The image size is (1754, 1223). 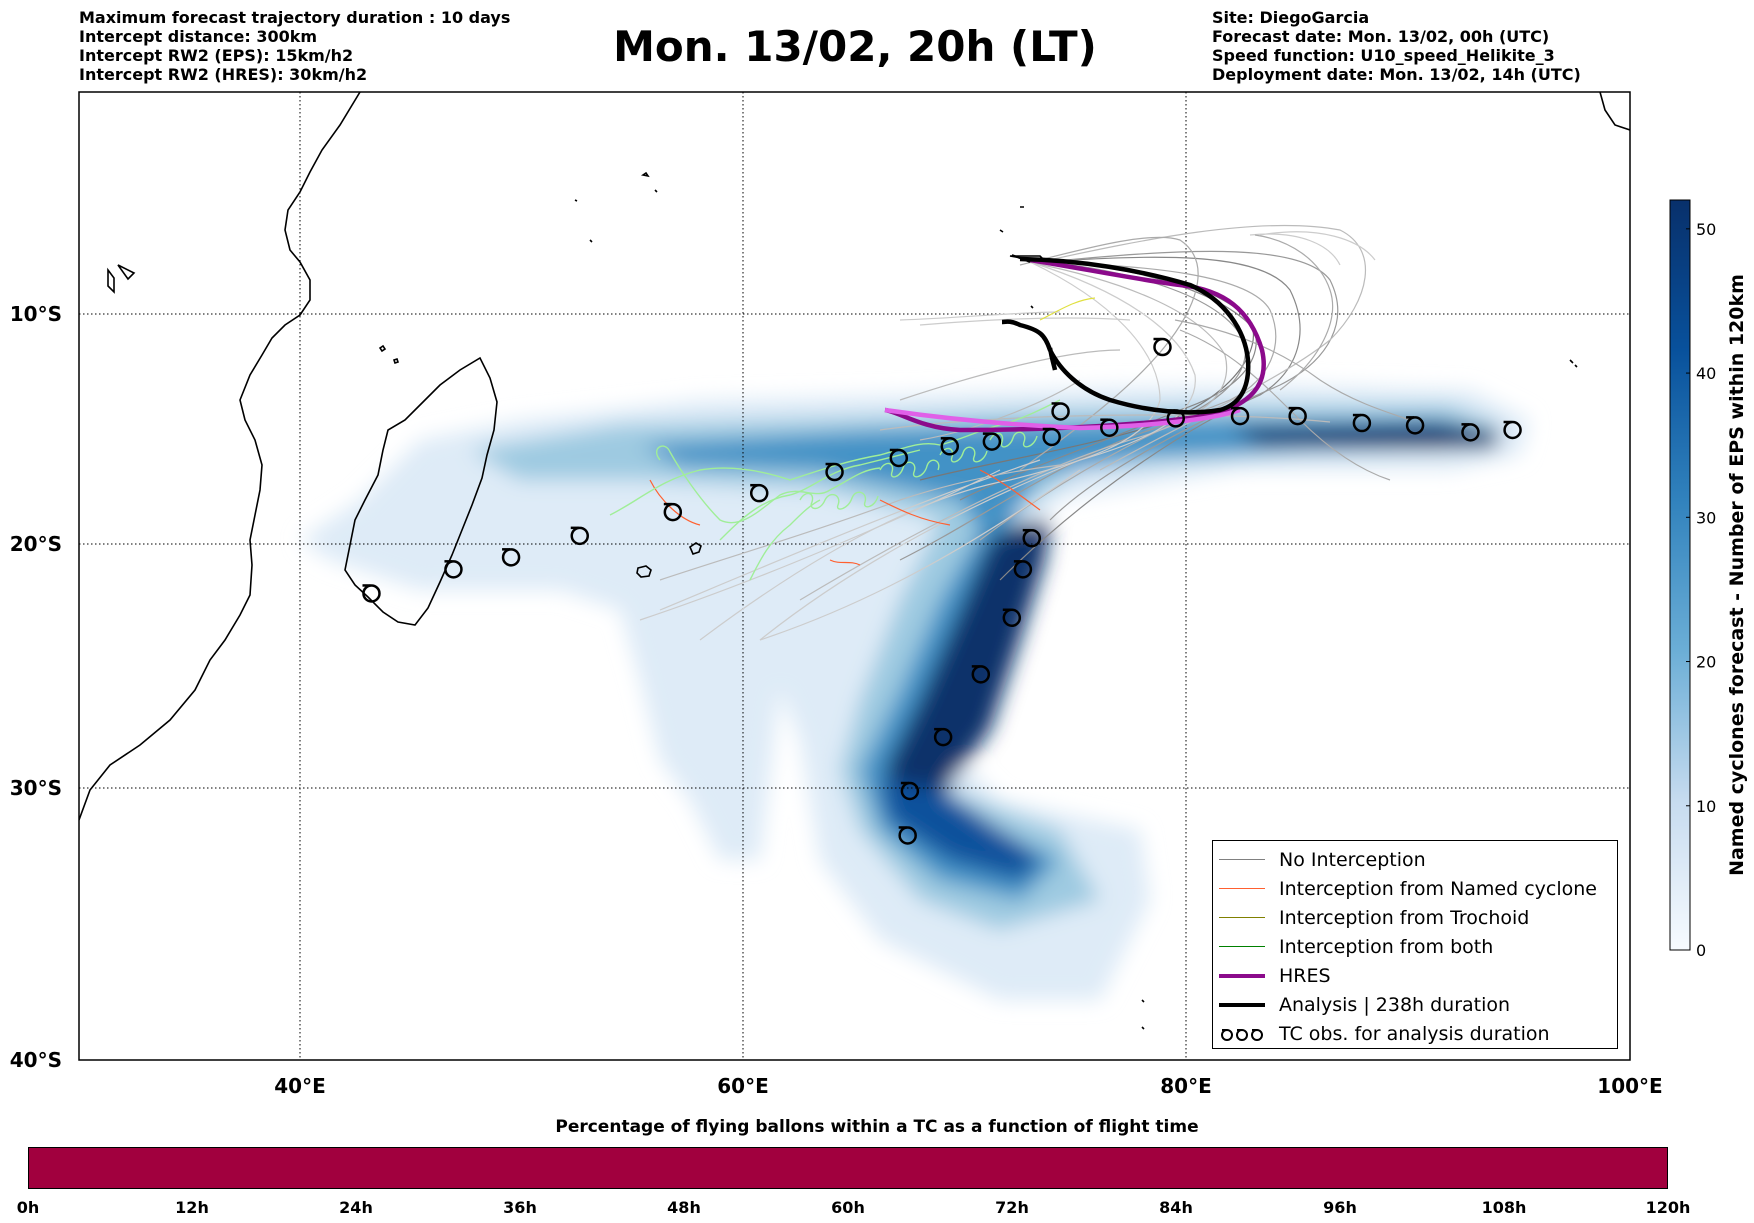 What do you see at coordinates (1614, 111) in the screenshot?
I see `indonesia-coast` at bounding box center [1614, 111].